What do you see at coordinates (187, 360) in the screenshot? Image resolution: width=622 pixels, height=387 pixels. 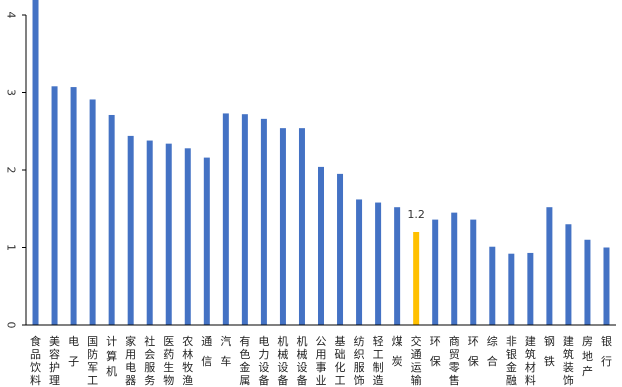 I see `category-label: 农林牧渔` at bounding box center [187, 360].